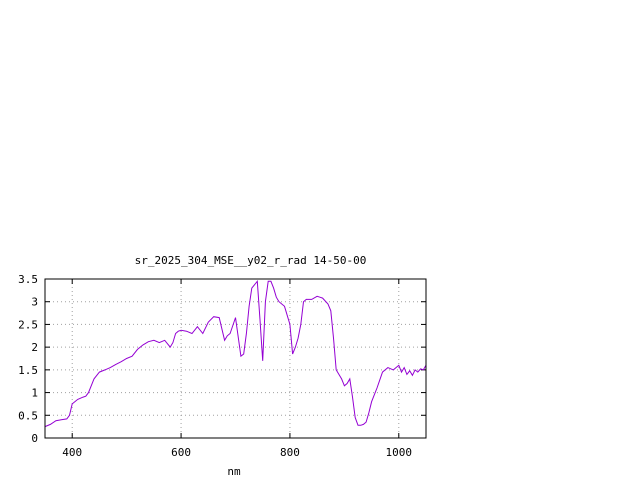 This screenshot has width=640, height=480. Describe the element at coordinates (28, 415) in the screenshot. I see `y-tick-label: 0.5` at that location.